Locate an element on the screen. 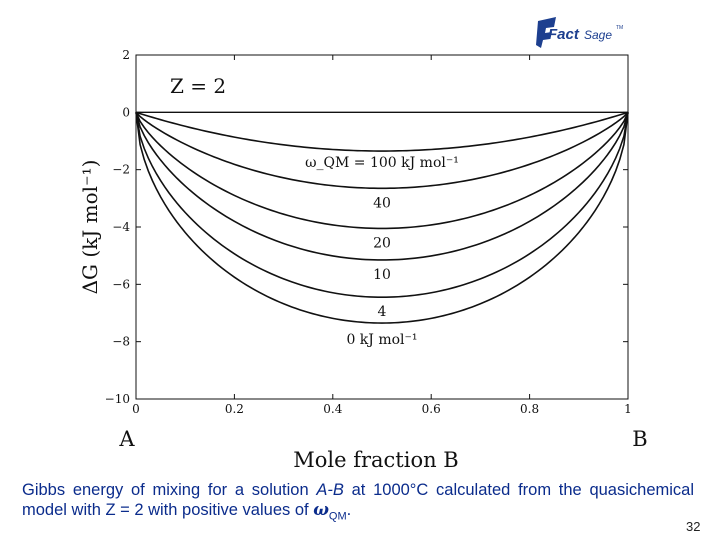  y-tick-label: −8 is located at coordinates (121, 342).